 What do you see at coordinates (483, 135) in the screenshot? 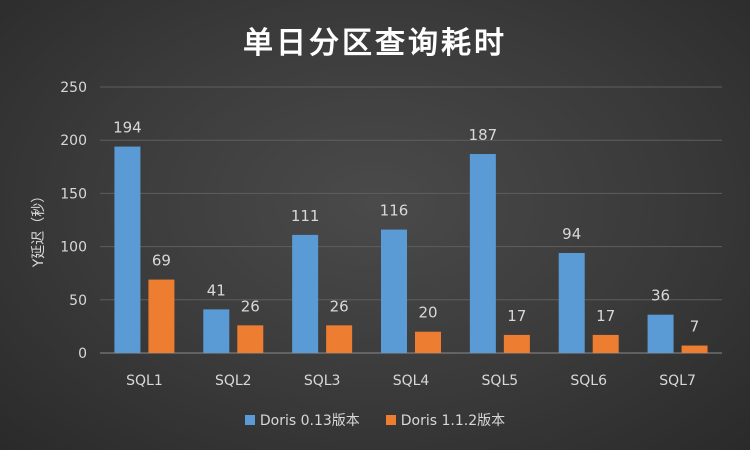
I see `data-label: 187` at bounding box center [483, 135].